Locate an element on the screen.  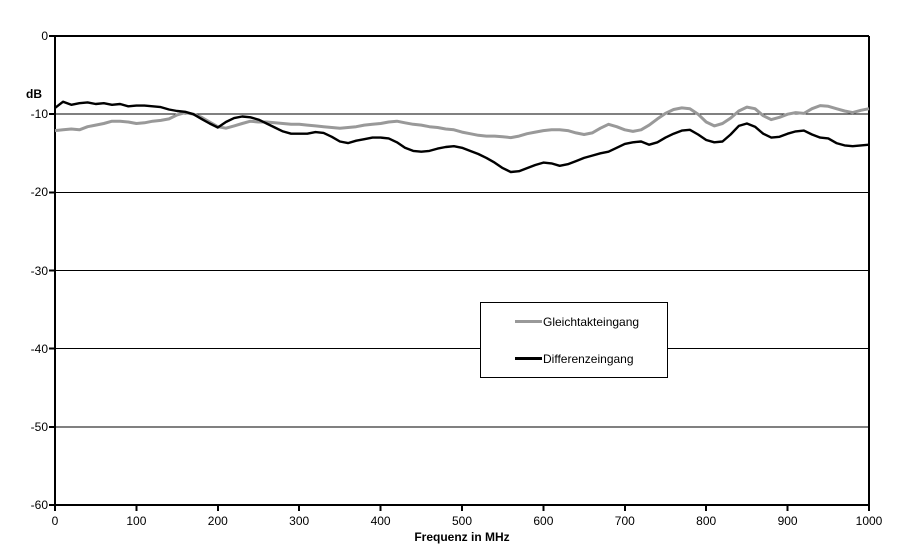
legend-label-gleichtakteingang: Gleichtakteingang is located at coordinates (591, 321).